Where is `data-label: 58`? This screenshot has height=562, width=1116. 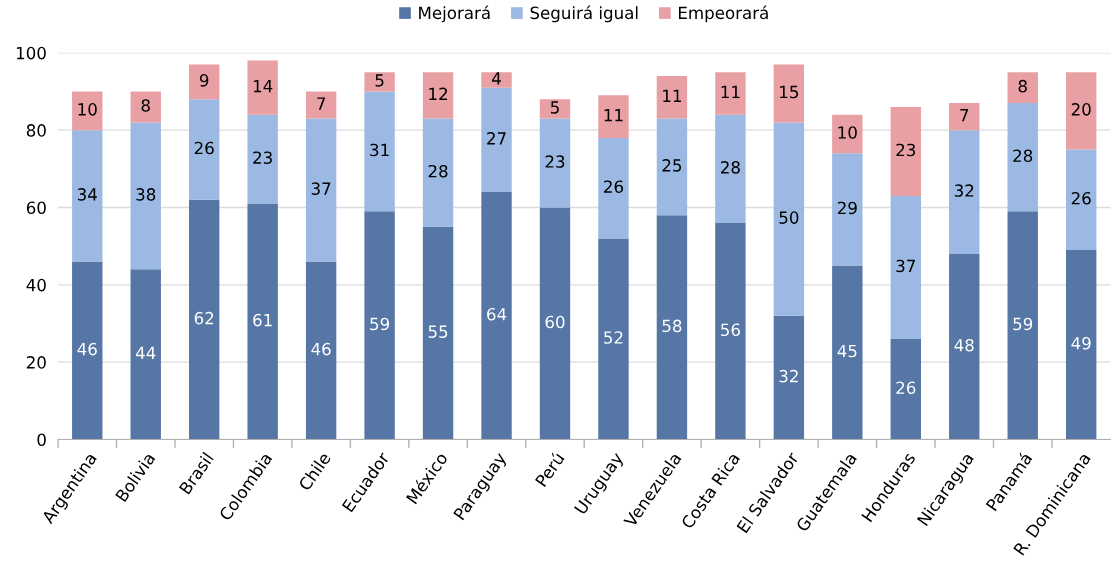 data-label: 58 is located at coordinates (672, 326).